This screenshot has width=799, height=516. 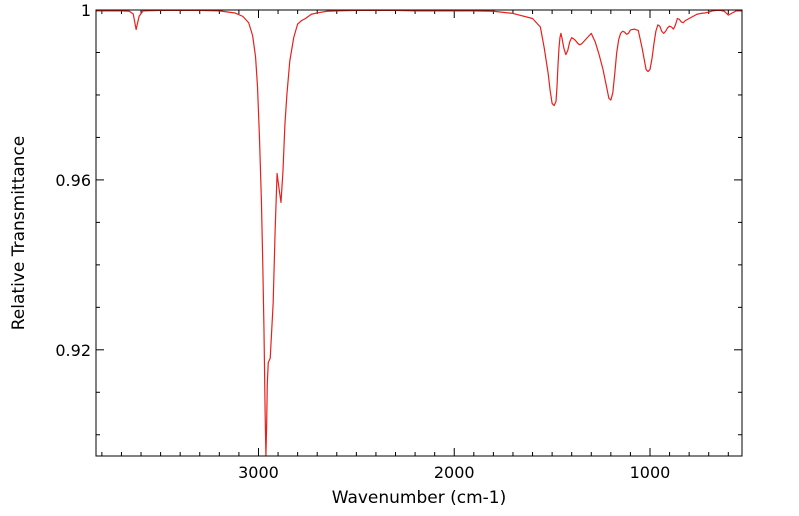 I want to click on x-tick-label: 1000, so click(x=650, y=472).